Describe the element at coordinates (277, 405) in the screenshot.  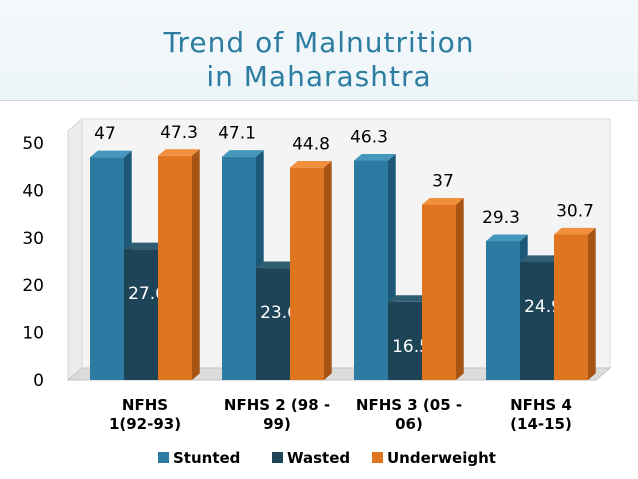
I see `x-category-label: NFHS 2 (98 -` at that location.